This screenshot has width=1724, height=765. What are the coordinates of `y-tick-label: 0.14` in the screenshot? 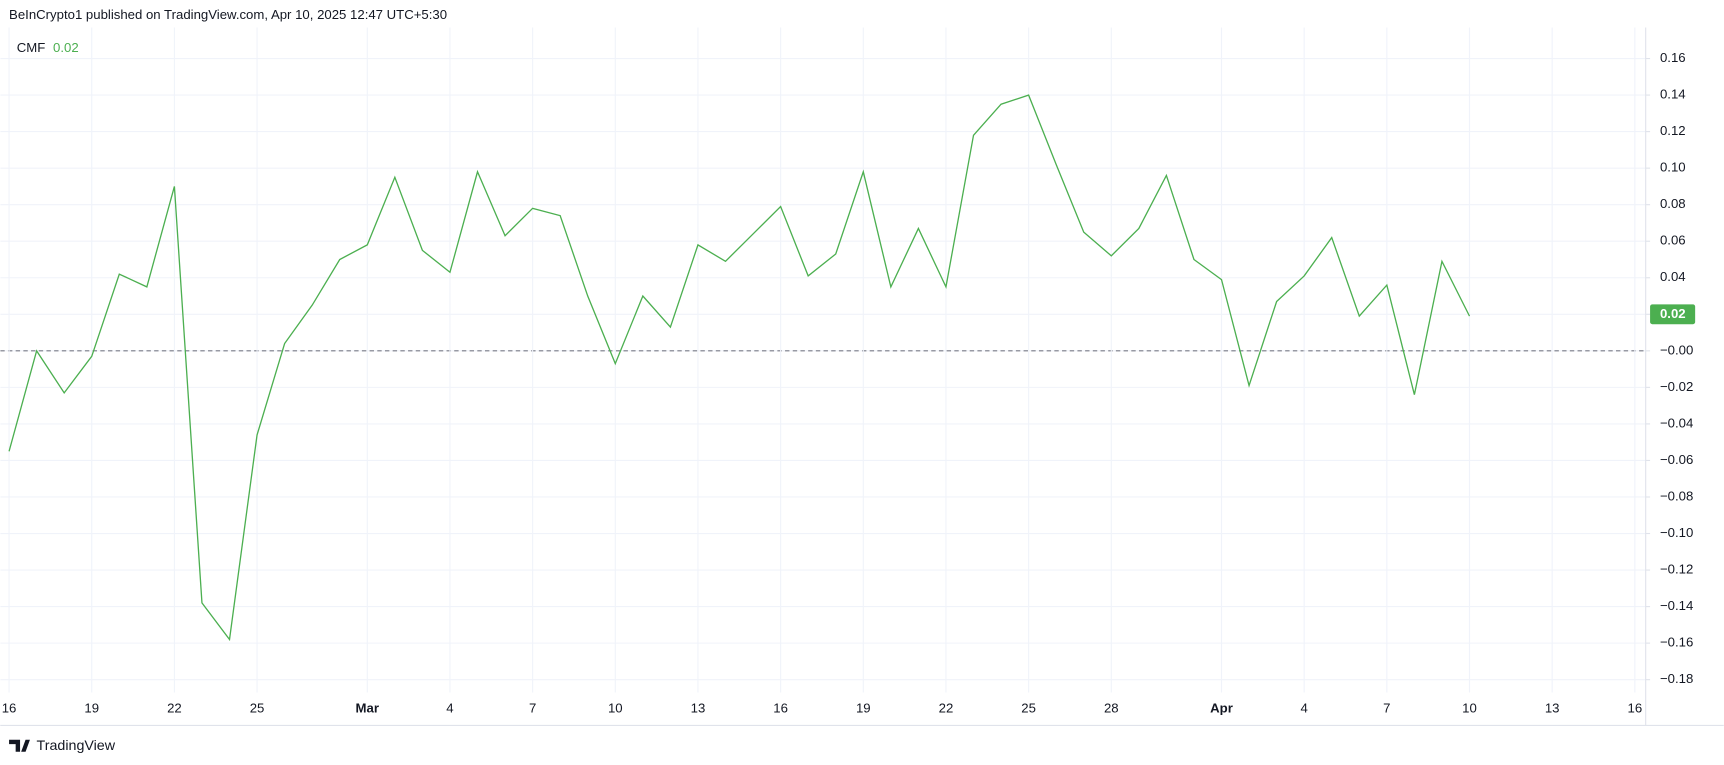 It's located at (1673, 94).